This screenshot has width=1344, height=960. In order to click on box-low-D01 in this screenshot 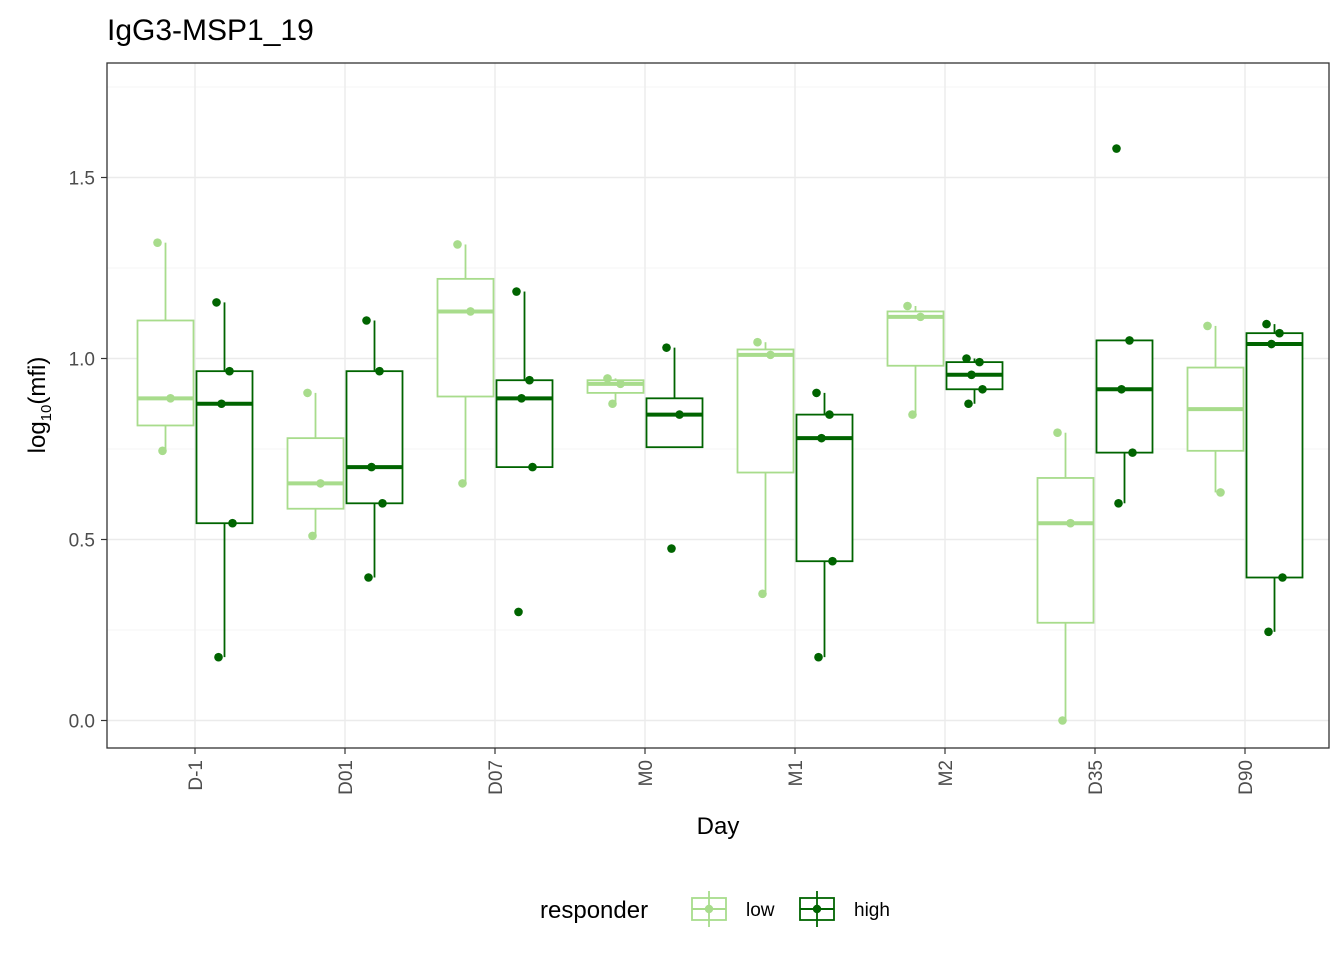, I will do `click(315, 464)`.